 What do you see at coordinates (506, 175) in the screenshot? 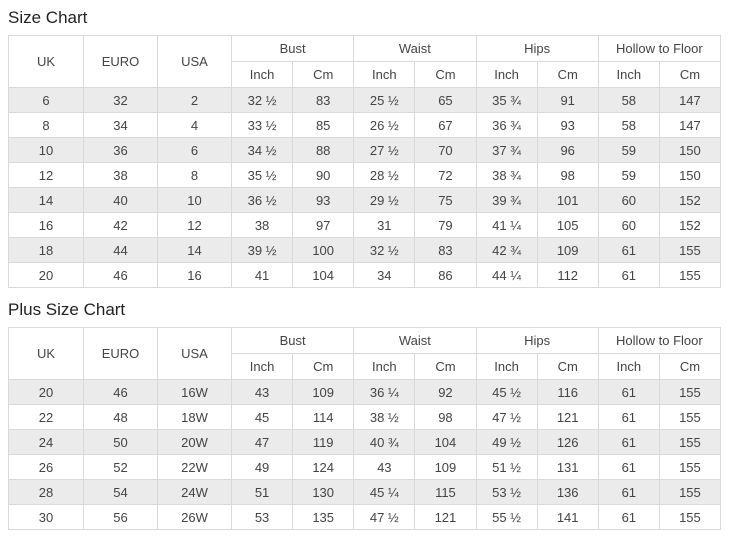
I see `table-cell: 38 ¾` at bounding box center [506, 175].